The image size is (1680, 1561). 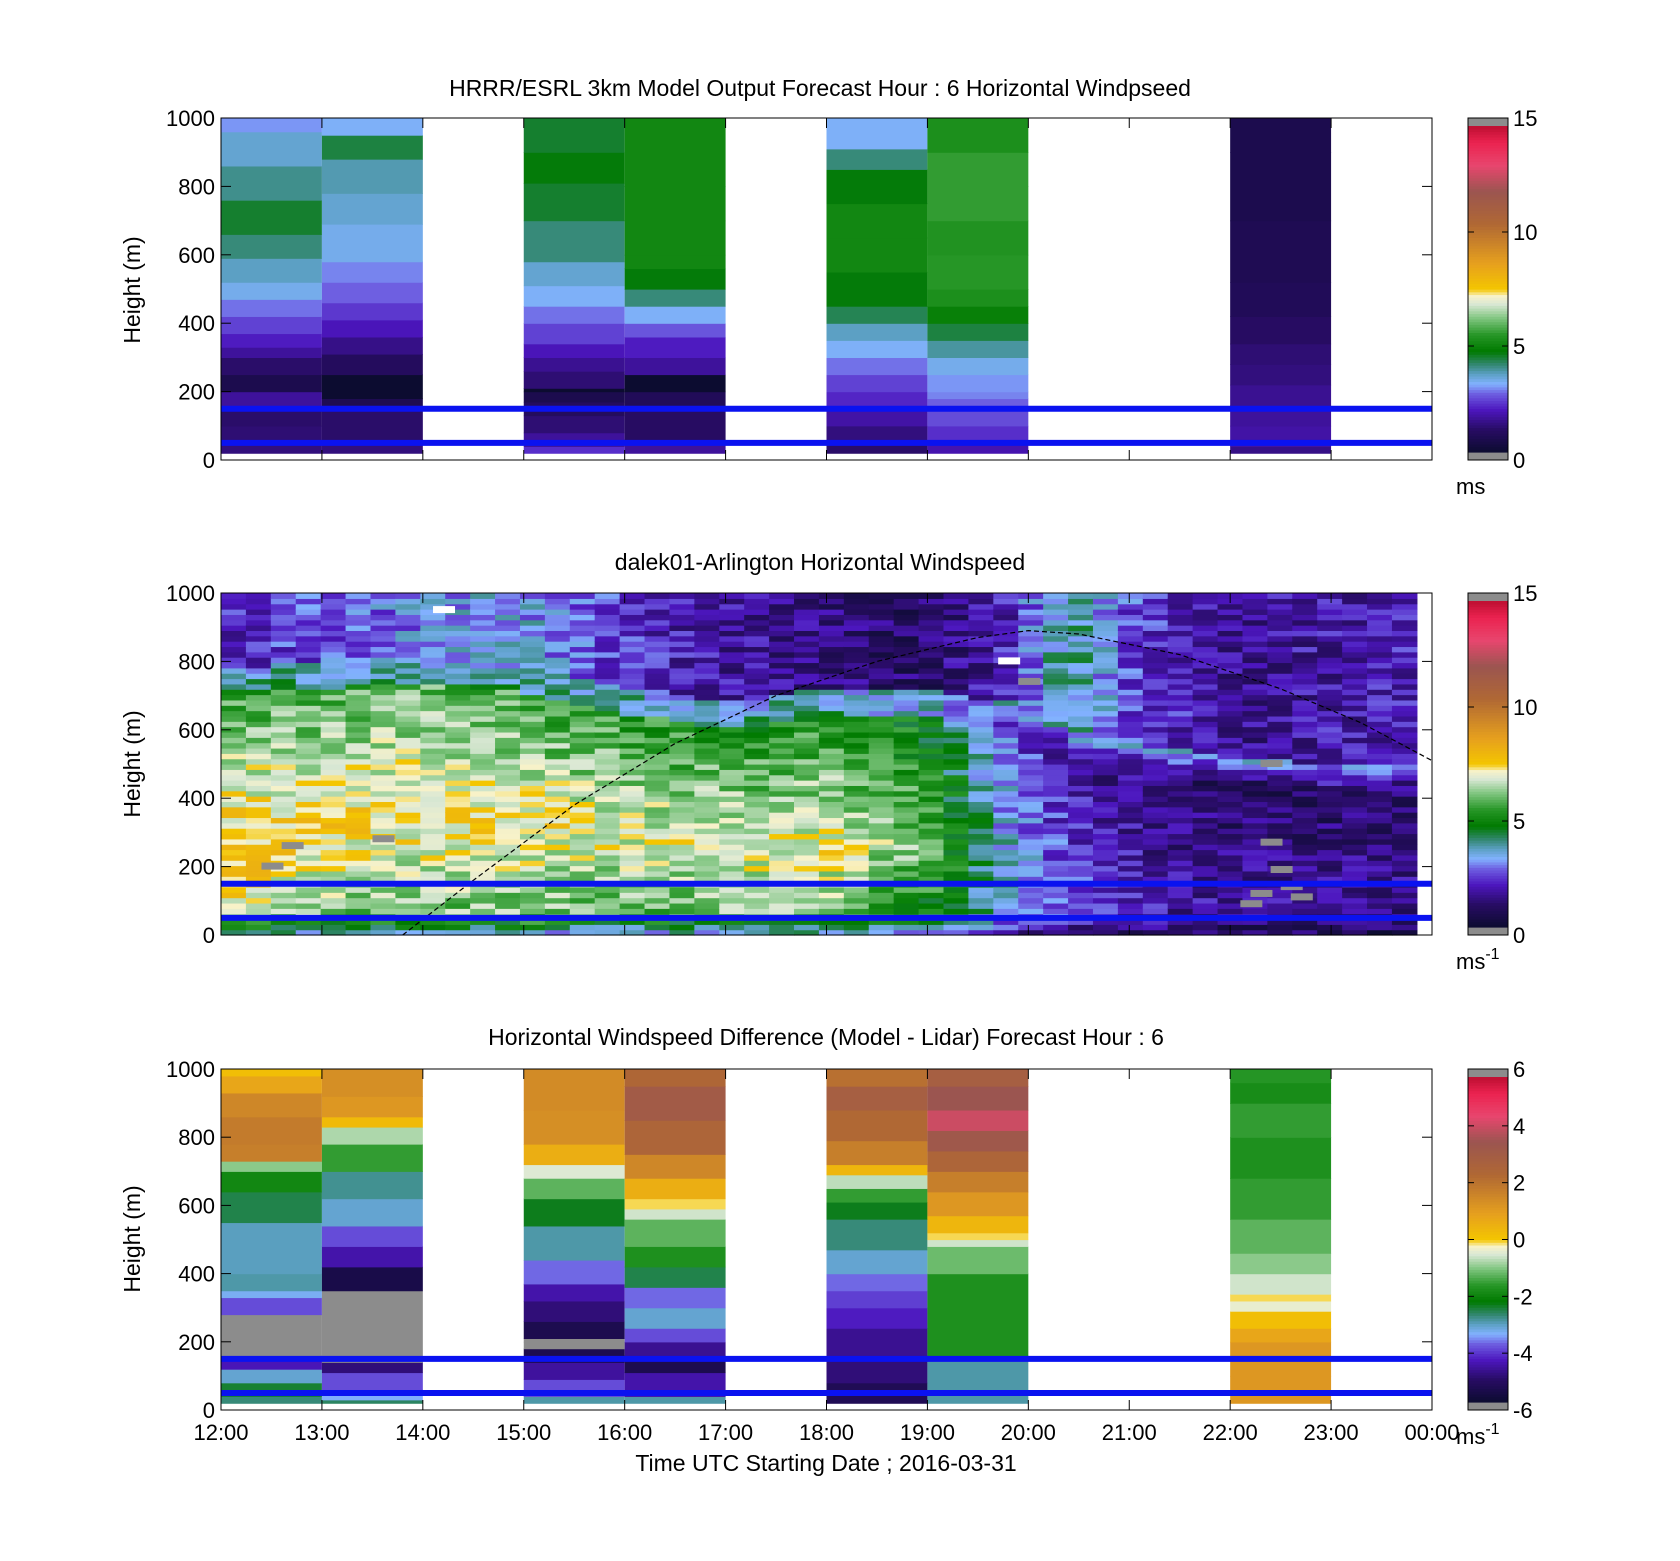 I want to click on y-tick-label: 600, so click(x=196, y=730).